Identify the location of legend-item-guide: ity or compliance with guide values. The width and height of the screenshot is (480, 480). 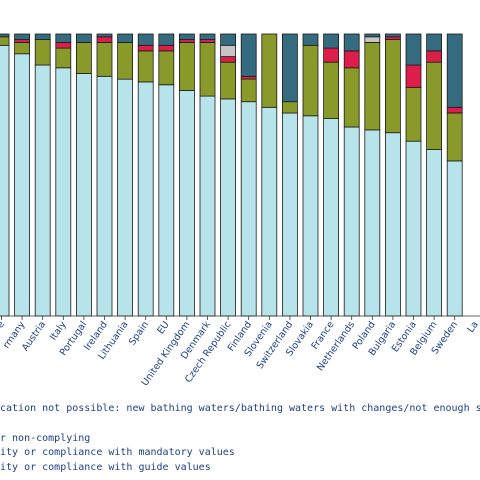
(105, 467).